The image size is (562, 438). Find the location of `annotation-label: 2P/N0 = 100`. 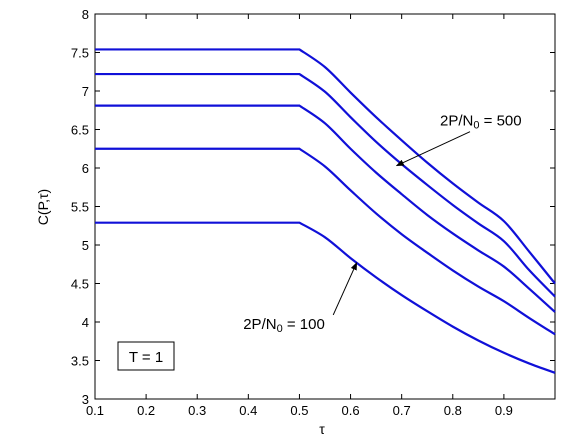

annotation-label: 2P/N0 = 100 is located at coordinates (284, 325).